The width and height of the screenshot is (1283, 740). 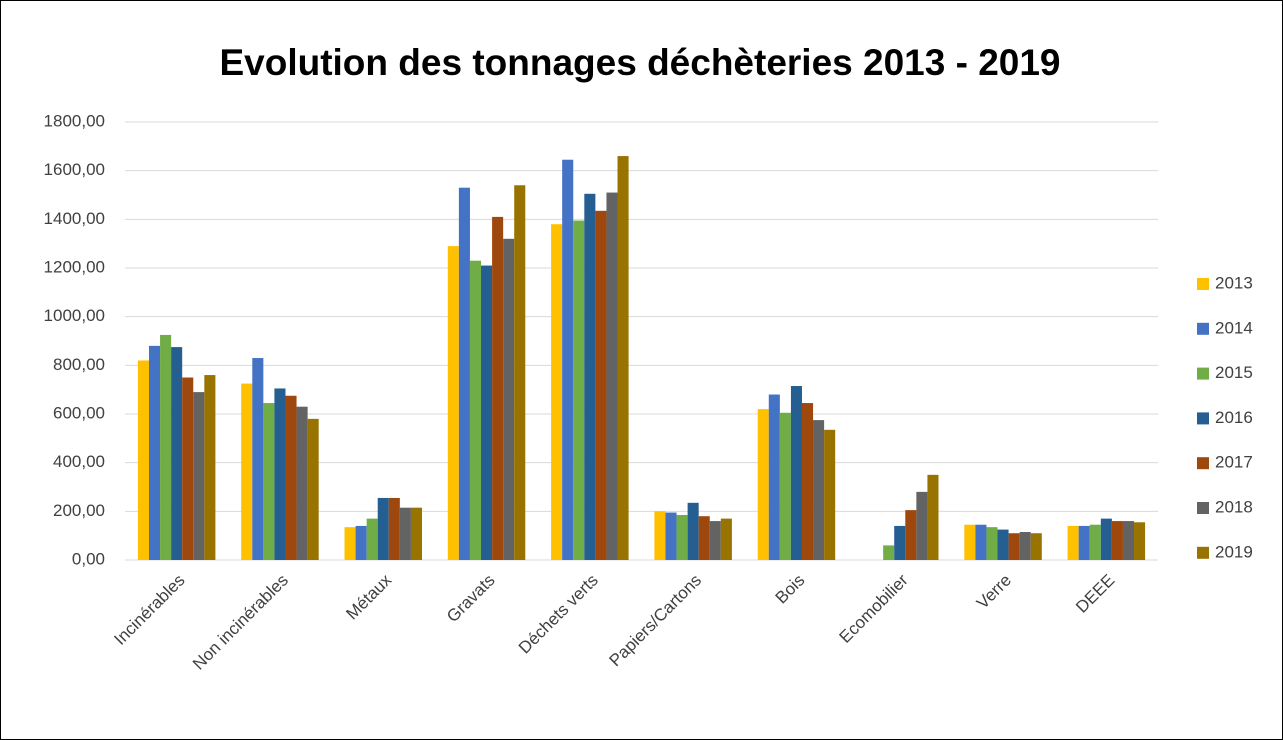 I want to click on y-tick-label: 600,00, so click(x=79, y=412).